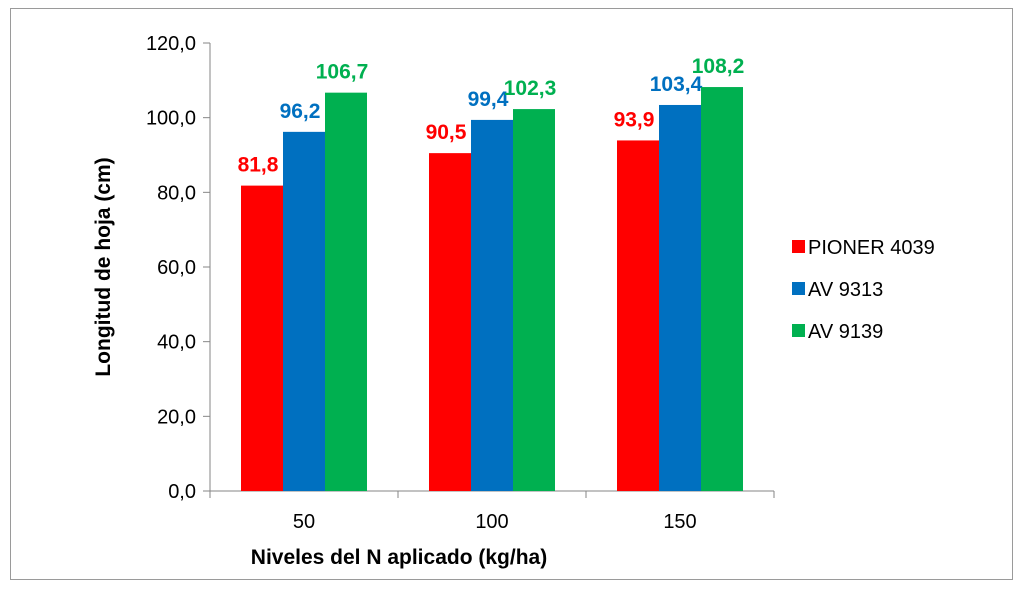  I want to click on x-tick-label: 150, so click(679, 522).